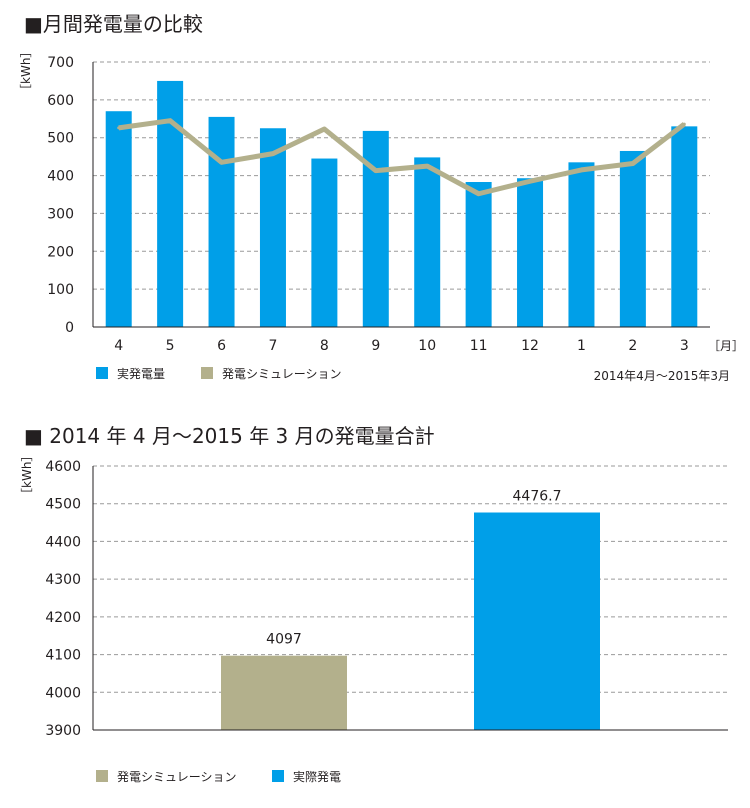 This screenshot has height=808, width=750. I want to click on y-tick-label: 4400, so click(63, 542).